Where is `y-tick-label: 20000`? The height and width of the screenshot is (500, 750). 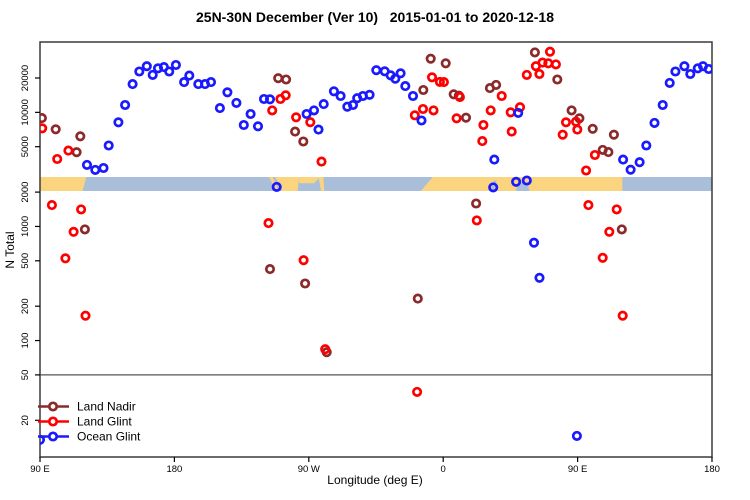 y-tick-label: 20000 is located at coordinates (25, 78).